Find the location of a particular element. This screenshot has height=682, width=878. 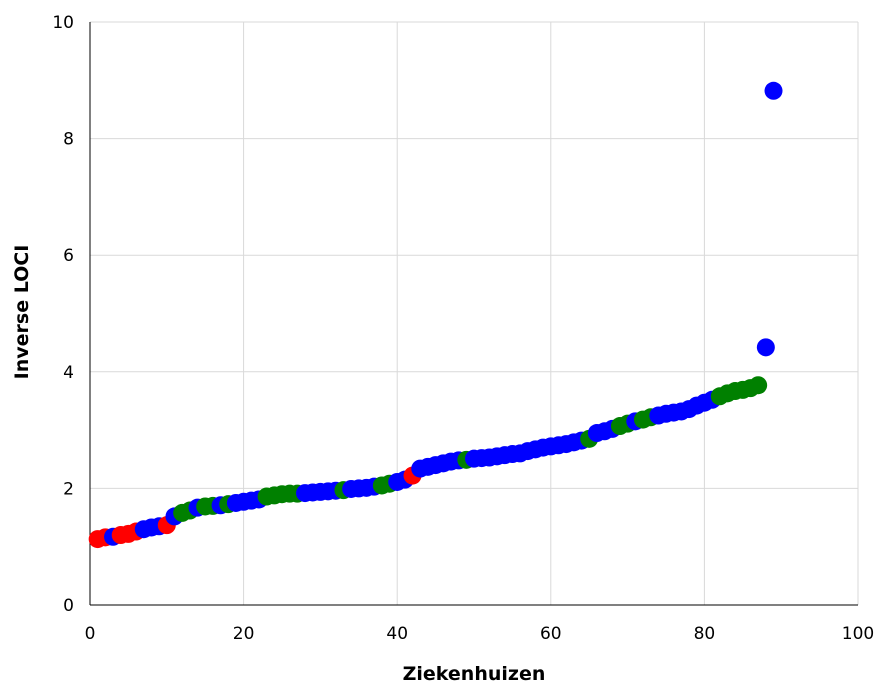

x-tick-label: 20 is located at coordinates (244, 634).